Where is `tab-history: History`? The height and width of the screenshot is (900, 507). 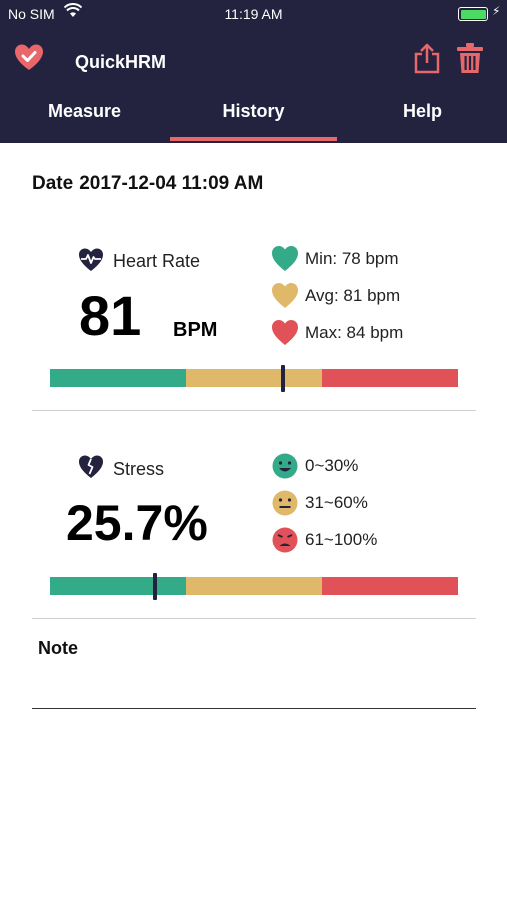 tab-history: History is located at coordinates (253, 115).